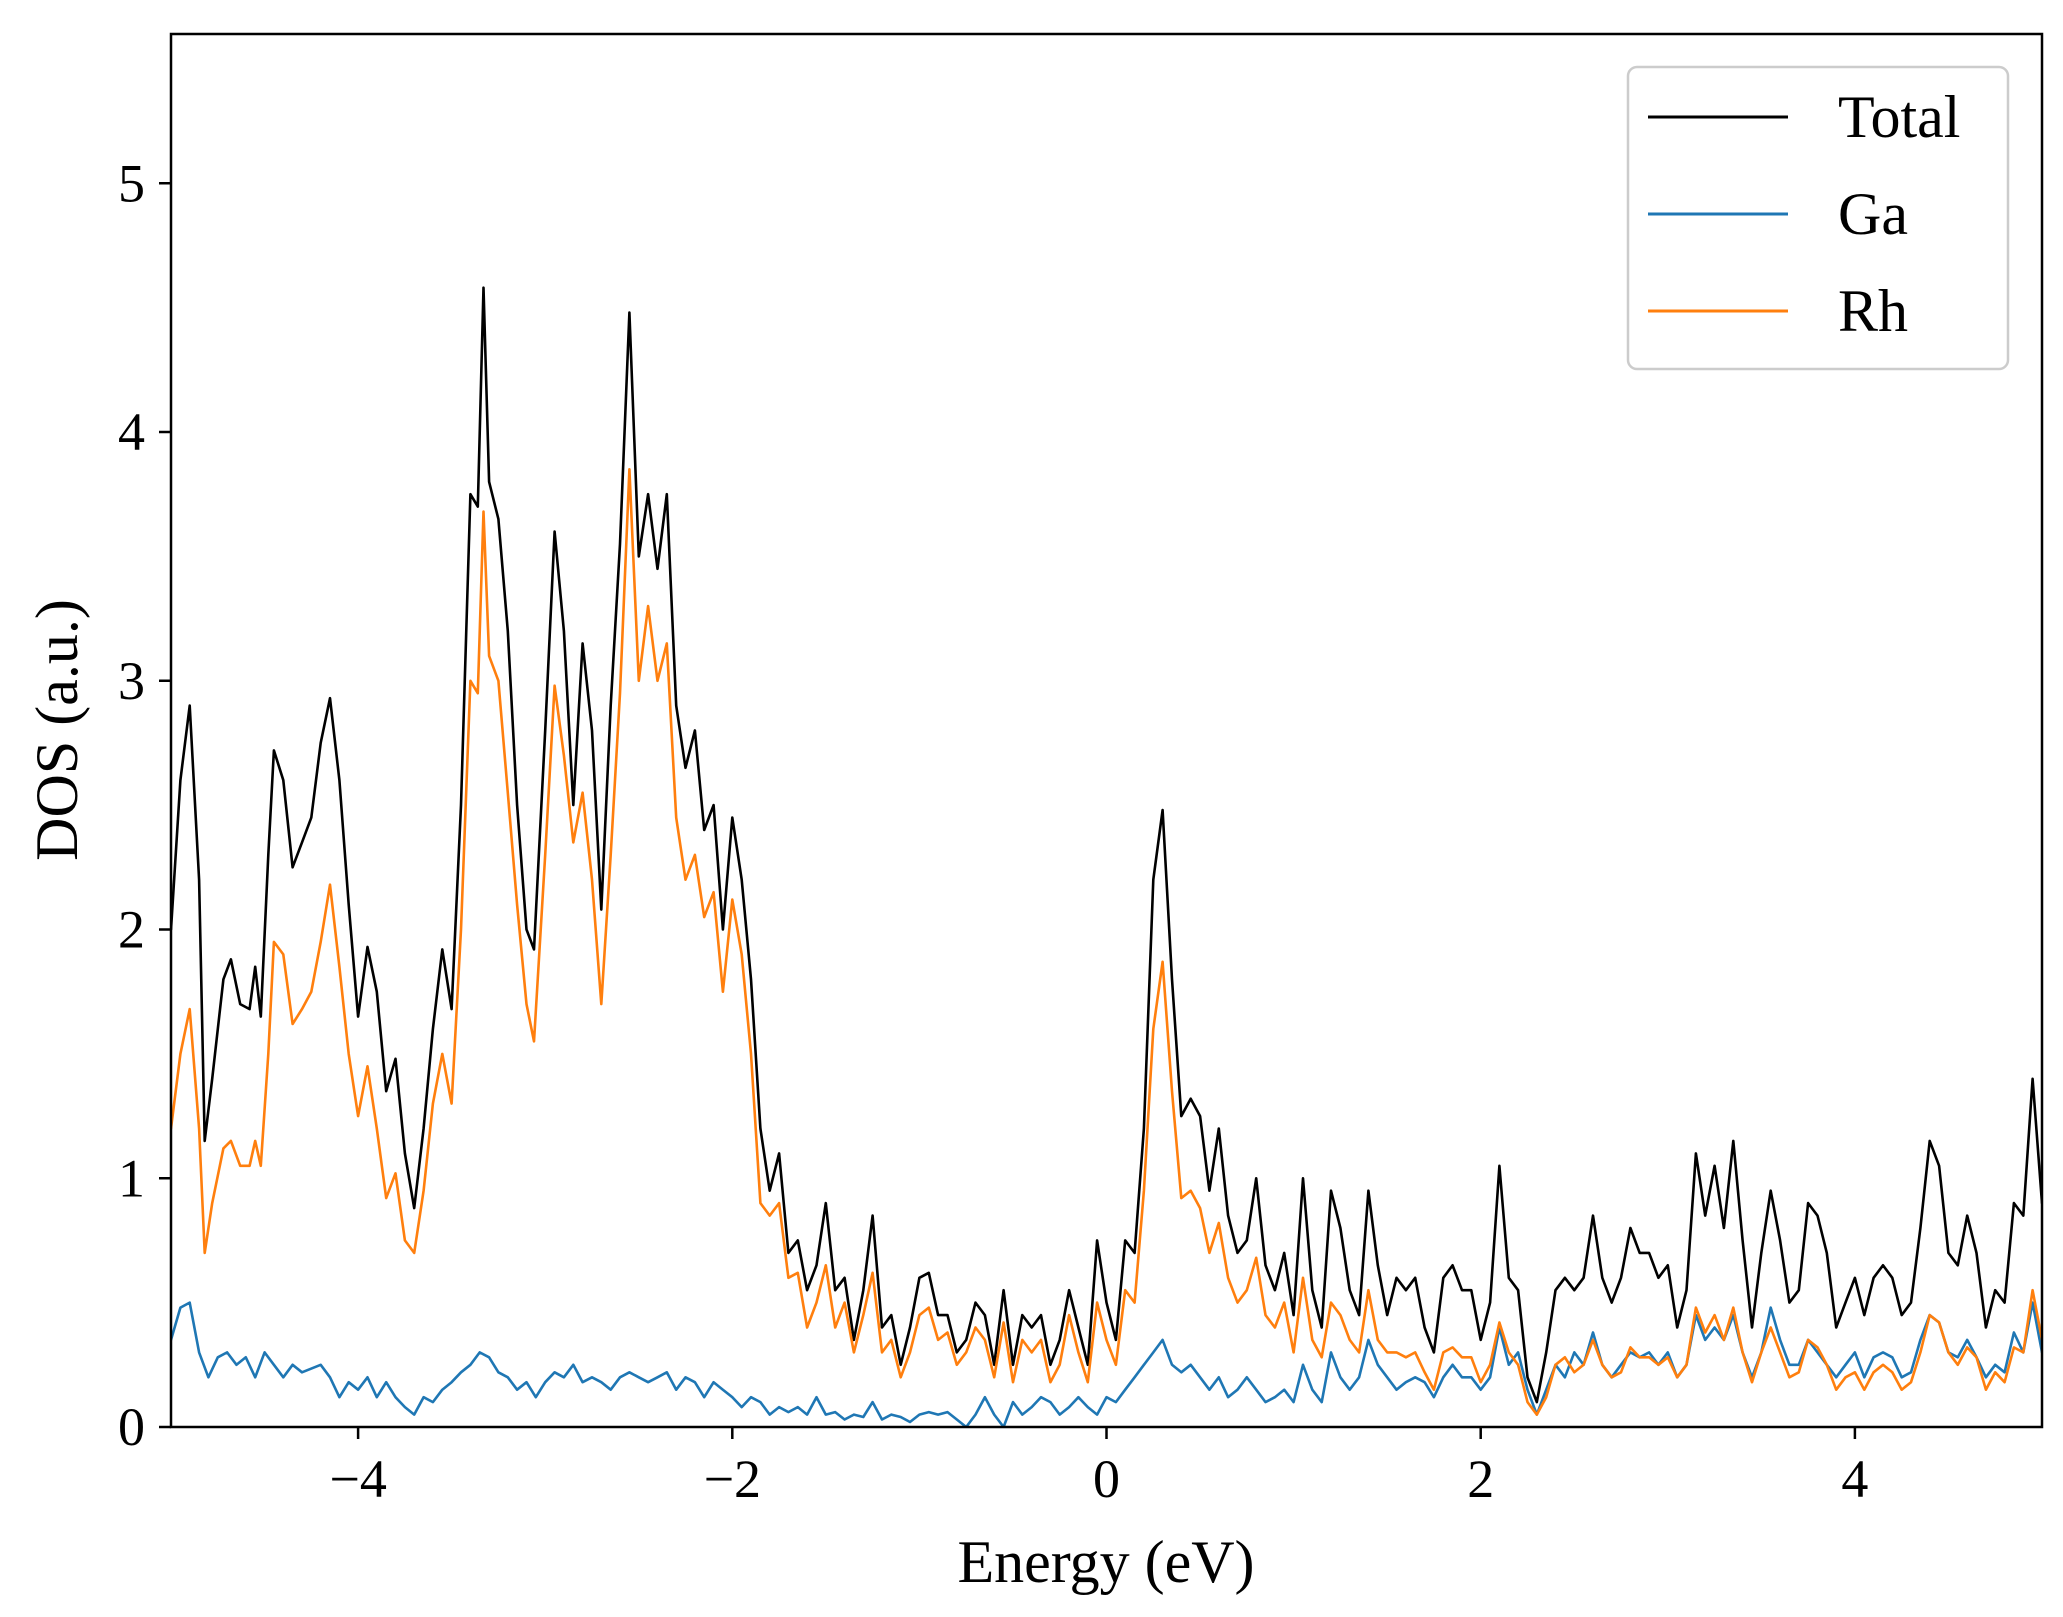  What do you see at coordinates (357, 1479) in the screenshot?
I see `x-tick-label: −4` at bounding box center [357, 1479].